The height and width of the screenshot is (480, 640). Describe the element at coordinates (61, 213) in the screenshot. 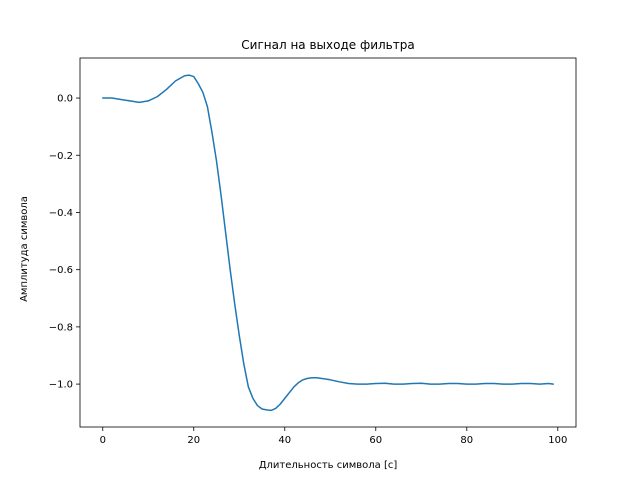

I see `y-tick-label: −0.4` at that location.